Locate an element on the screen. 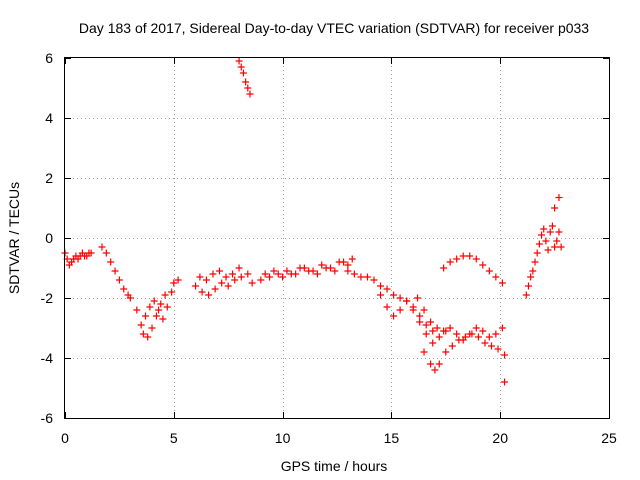 The height and width of the screenshot is (480, 640). x-tick-label: 10 is located at coordinates (283, 438).